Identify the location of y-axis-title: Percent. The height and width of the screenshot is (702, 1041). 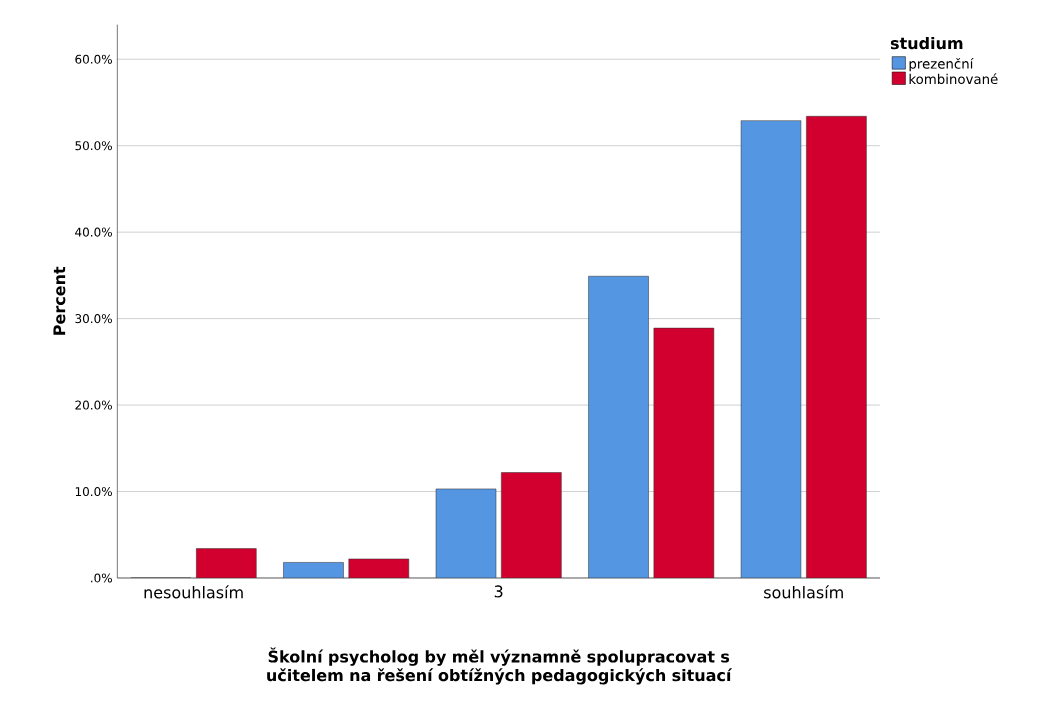
(59, 300).